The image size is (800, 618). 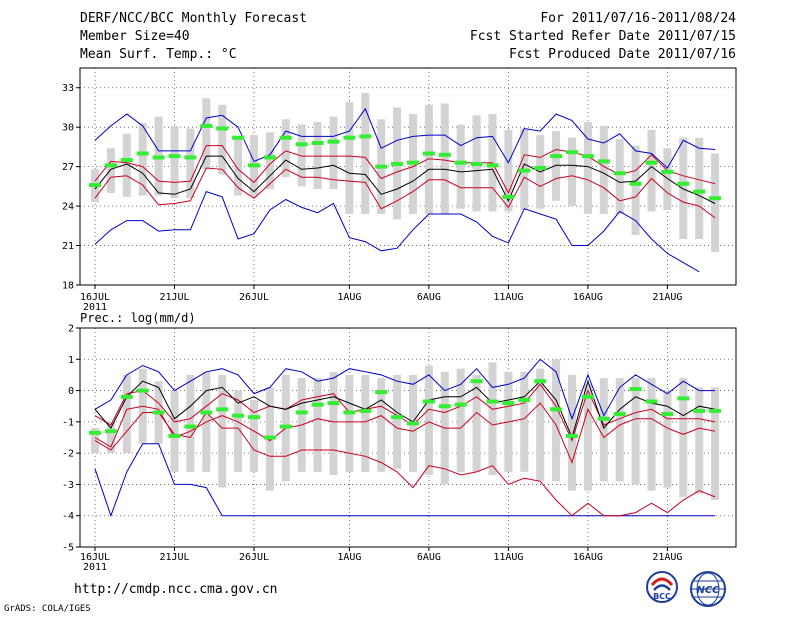 I want to click on forecast-start-date: Fcst Started Refer Date 2011/07/15, so click(x=602, y=36).